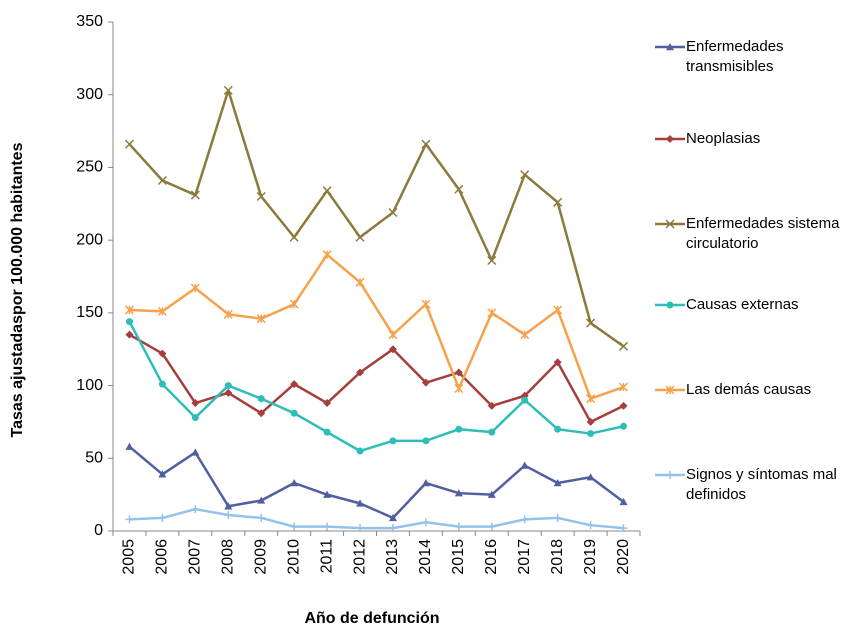 This screenshot has width=858, height=630. Describe the element at coordinates (735, 56) in the screenshot. I see `legend-label: Enfermedades transmisibles` at that location.